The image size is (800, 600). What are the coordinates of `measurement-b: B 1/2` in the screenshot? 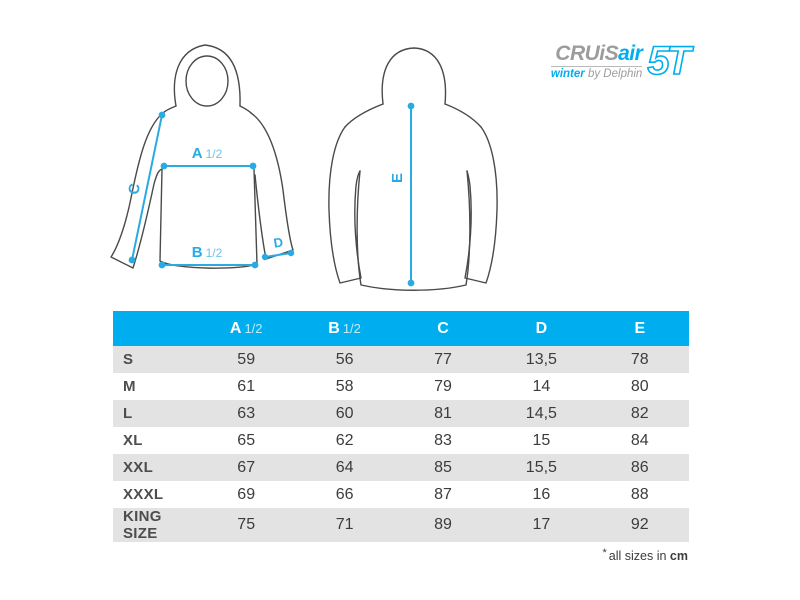 It's located at (208, 256).